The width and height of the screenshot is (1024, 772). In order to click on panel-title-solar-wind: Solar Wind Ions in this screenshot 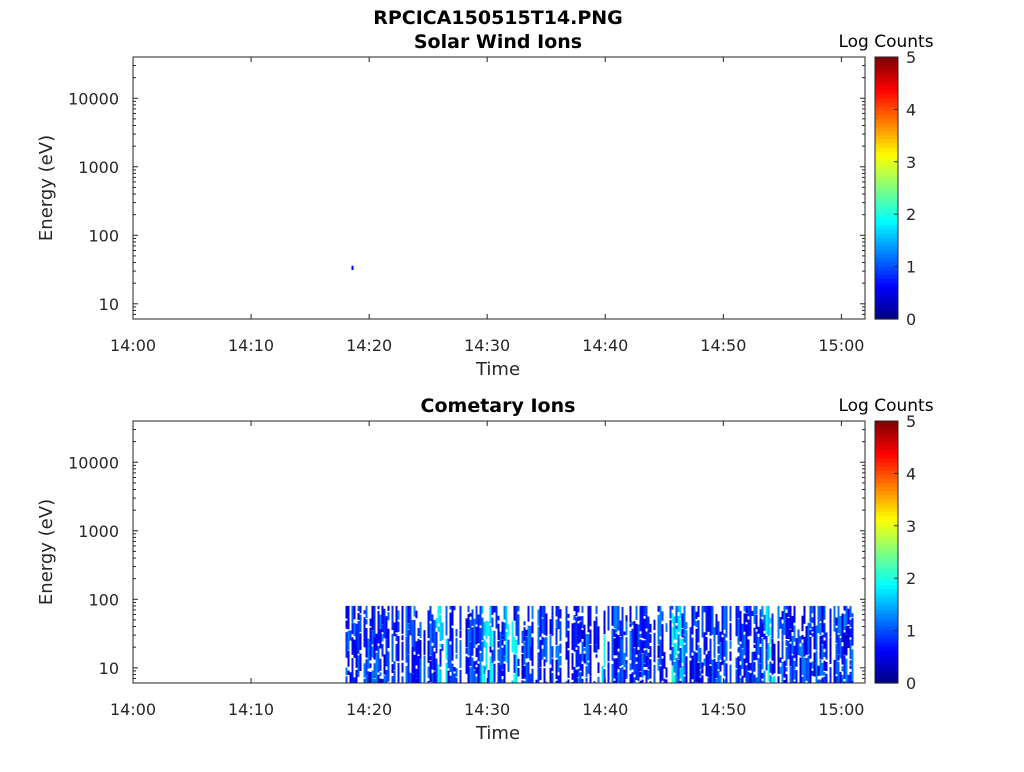, I will do `click(498, 42)`.